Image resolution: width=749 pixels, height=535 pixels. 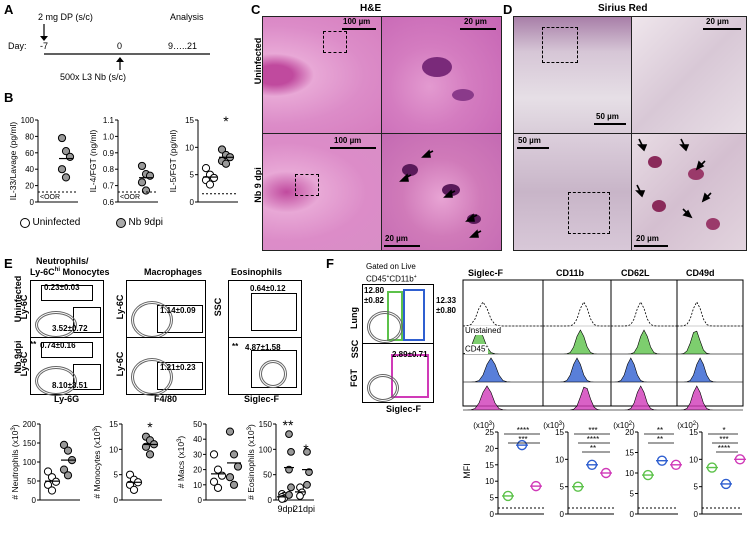 What do you see at coordinates (487, 347) in the screenshot?
I see `label-cd45-sup: +` at bounding box center [487, 347].